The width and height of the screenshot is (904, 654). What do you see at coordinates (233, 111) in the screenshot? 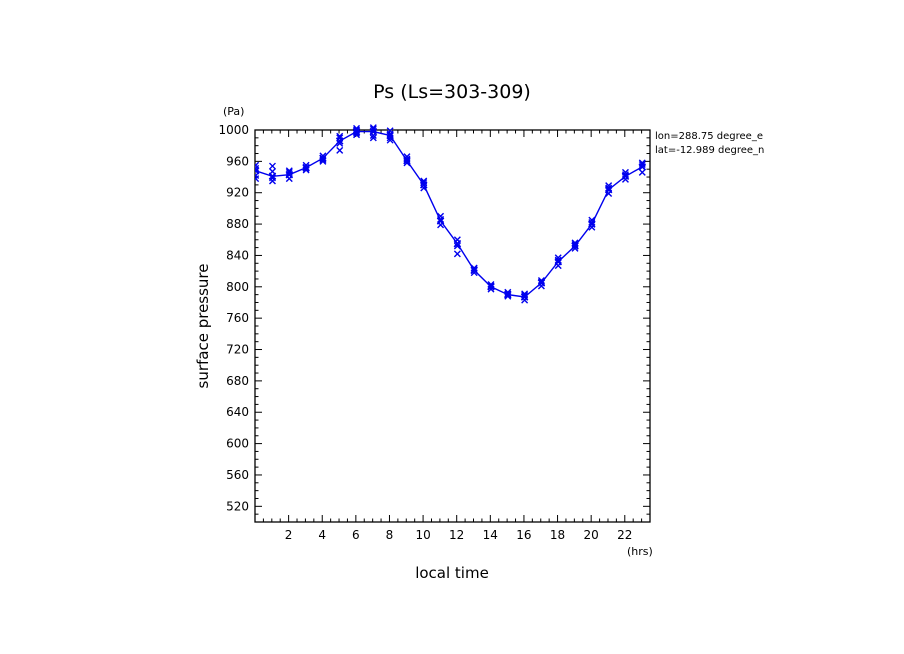
I see `y-unit-label: (Pa)` at bounding box center [233, 111].